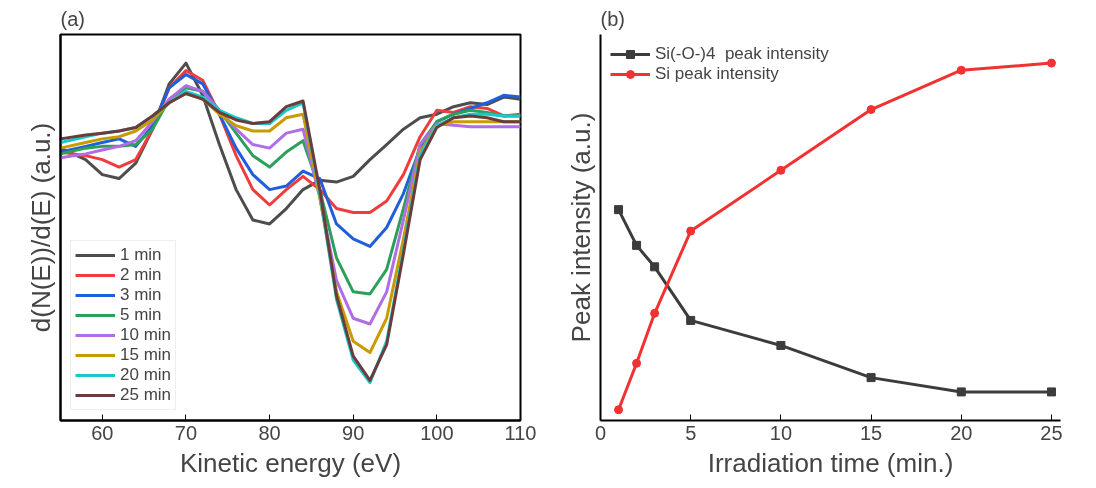 This screenshot has width=1096, height=488. What do you see at coordinates (102, 432) in the screenshot?
I see `x-tick-label: 60` at bounding box center [102, 432].